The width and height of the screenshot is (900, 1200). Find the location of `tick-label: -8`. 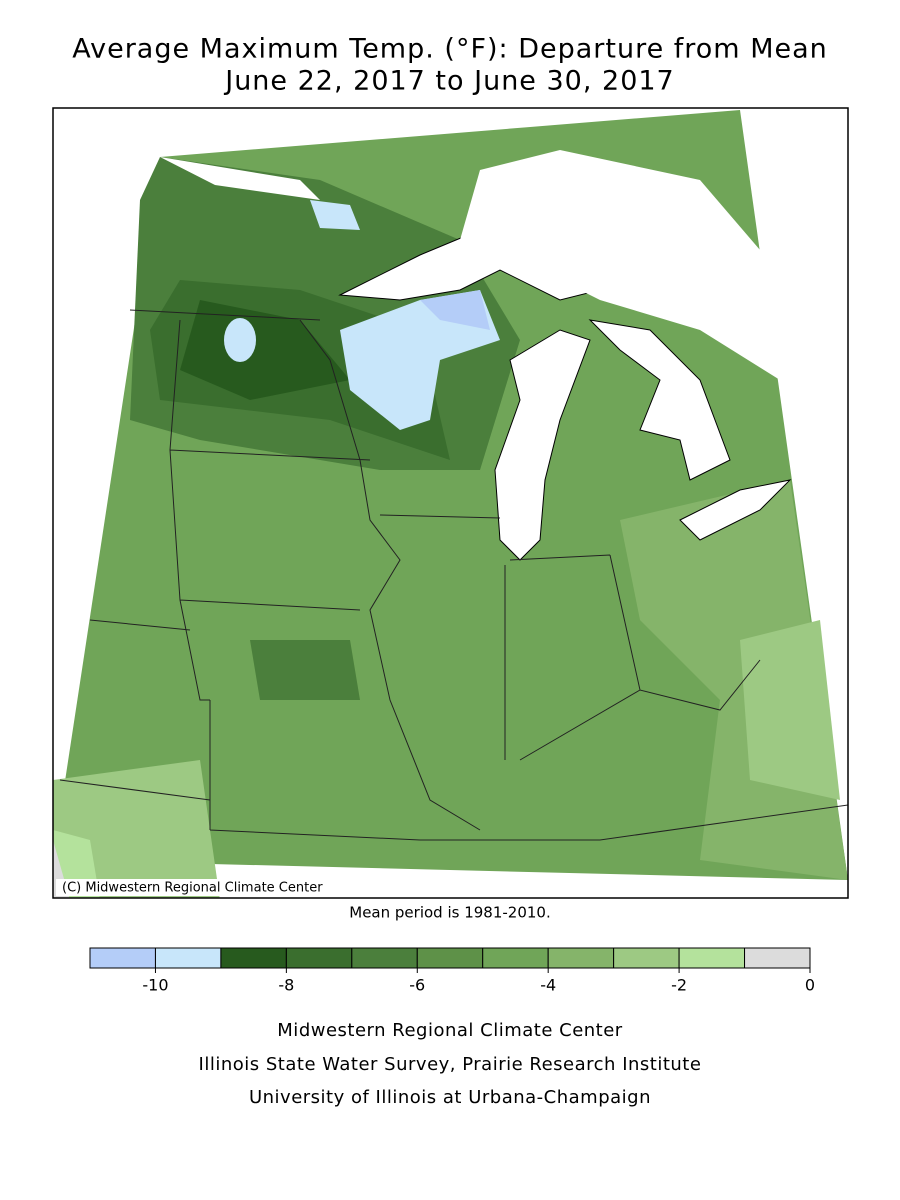

tick-label: -8 is located at coordinates (286, 985).